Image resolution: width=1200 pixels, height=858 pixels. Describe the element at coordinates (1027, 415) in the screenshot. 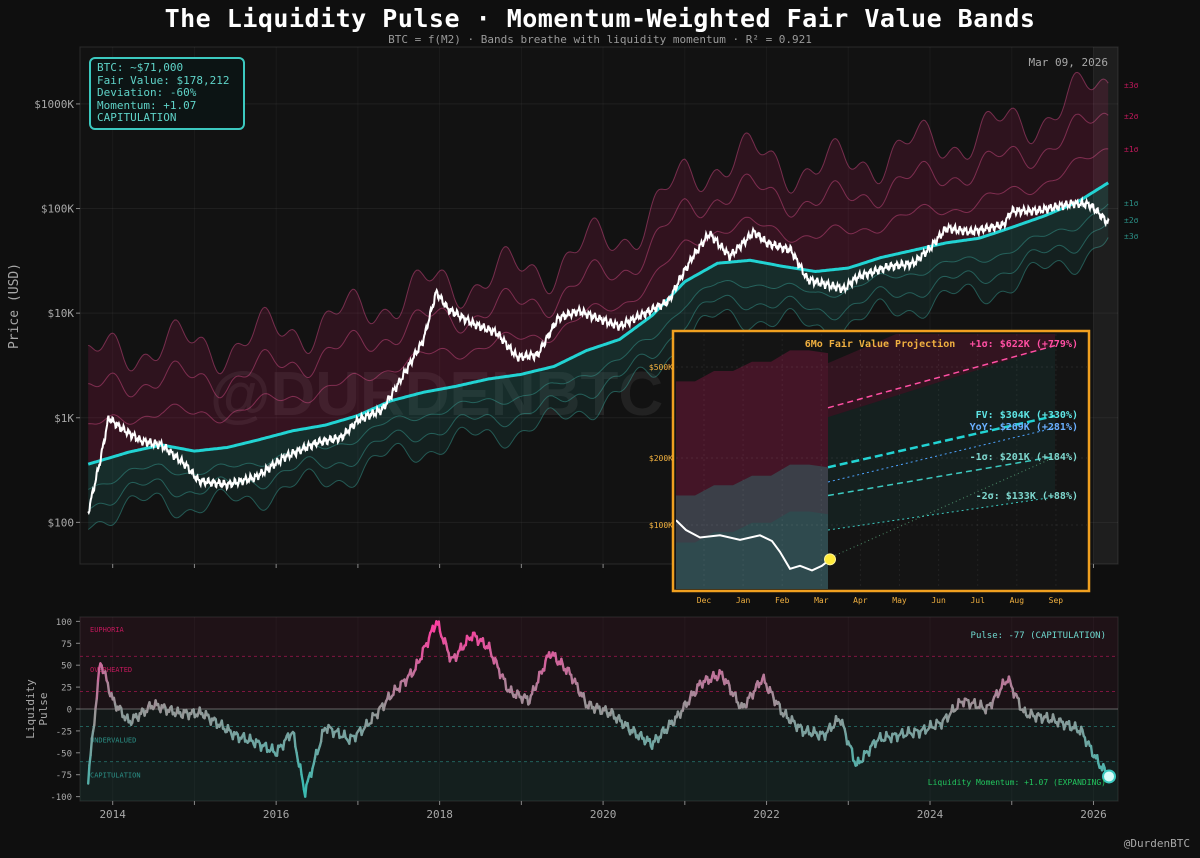

I see `inset-annotation-fv: FV: $304K (+330%)` at that location.